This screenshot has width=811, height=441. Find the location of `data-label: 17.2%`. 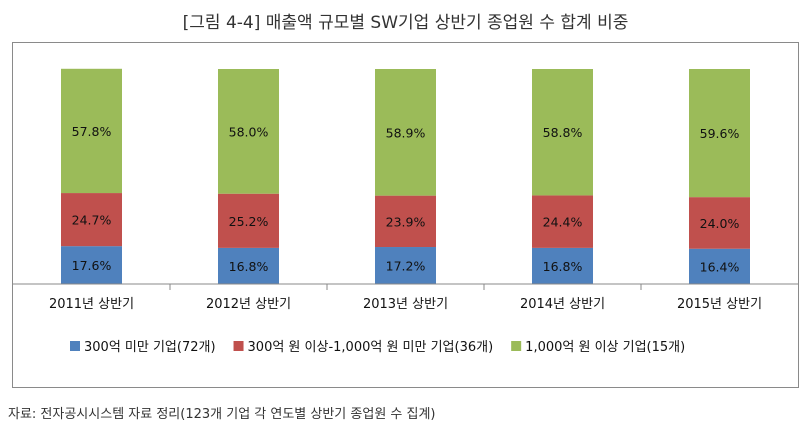

data-label: 17.2% is located at coordinates (406, 266).